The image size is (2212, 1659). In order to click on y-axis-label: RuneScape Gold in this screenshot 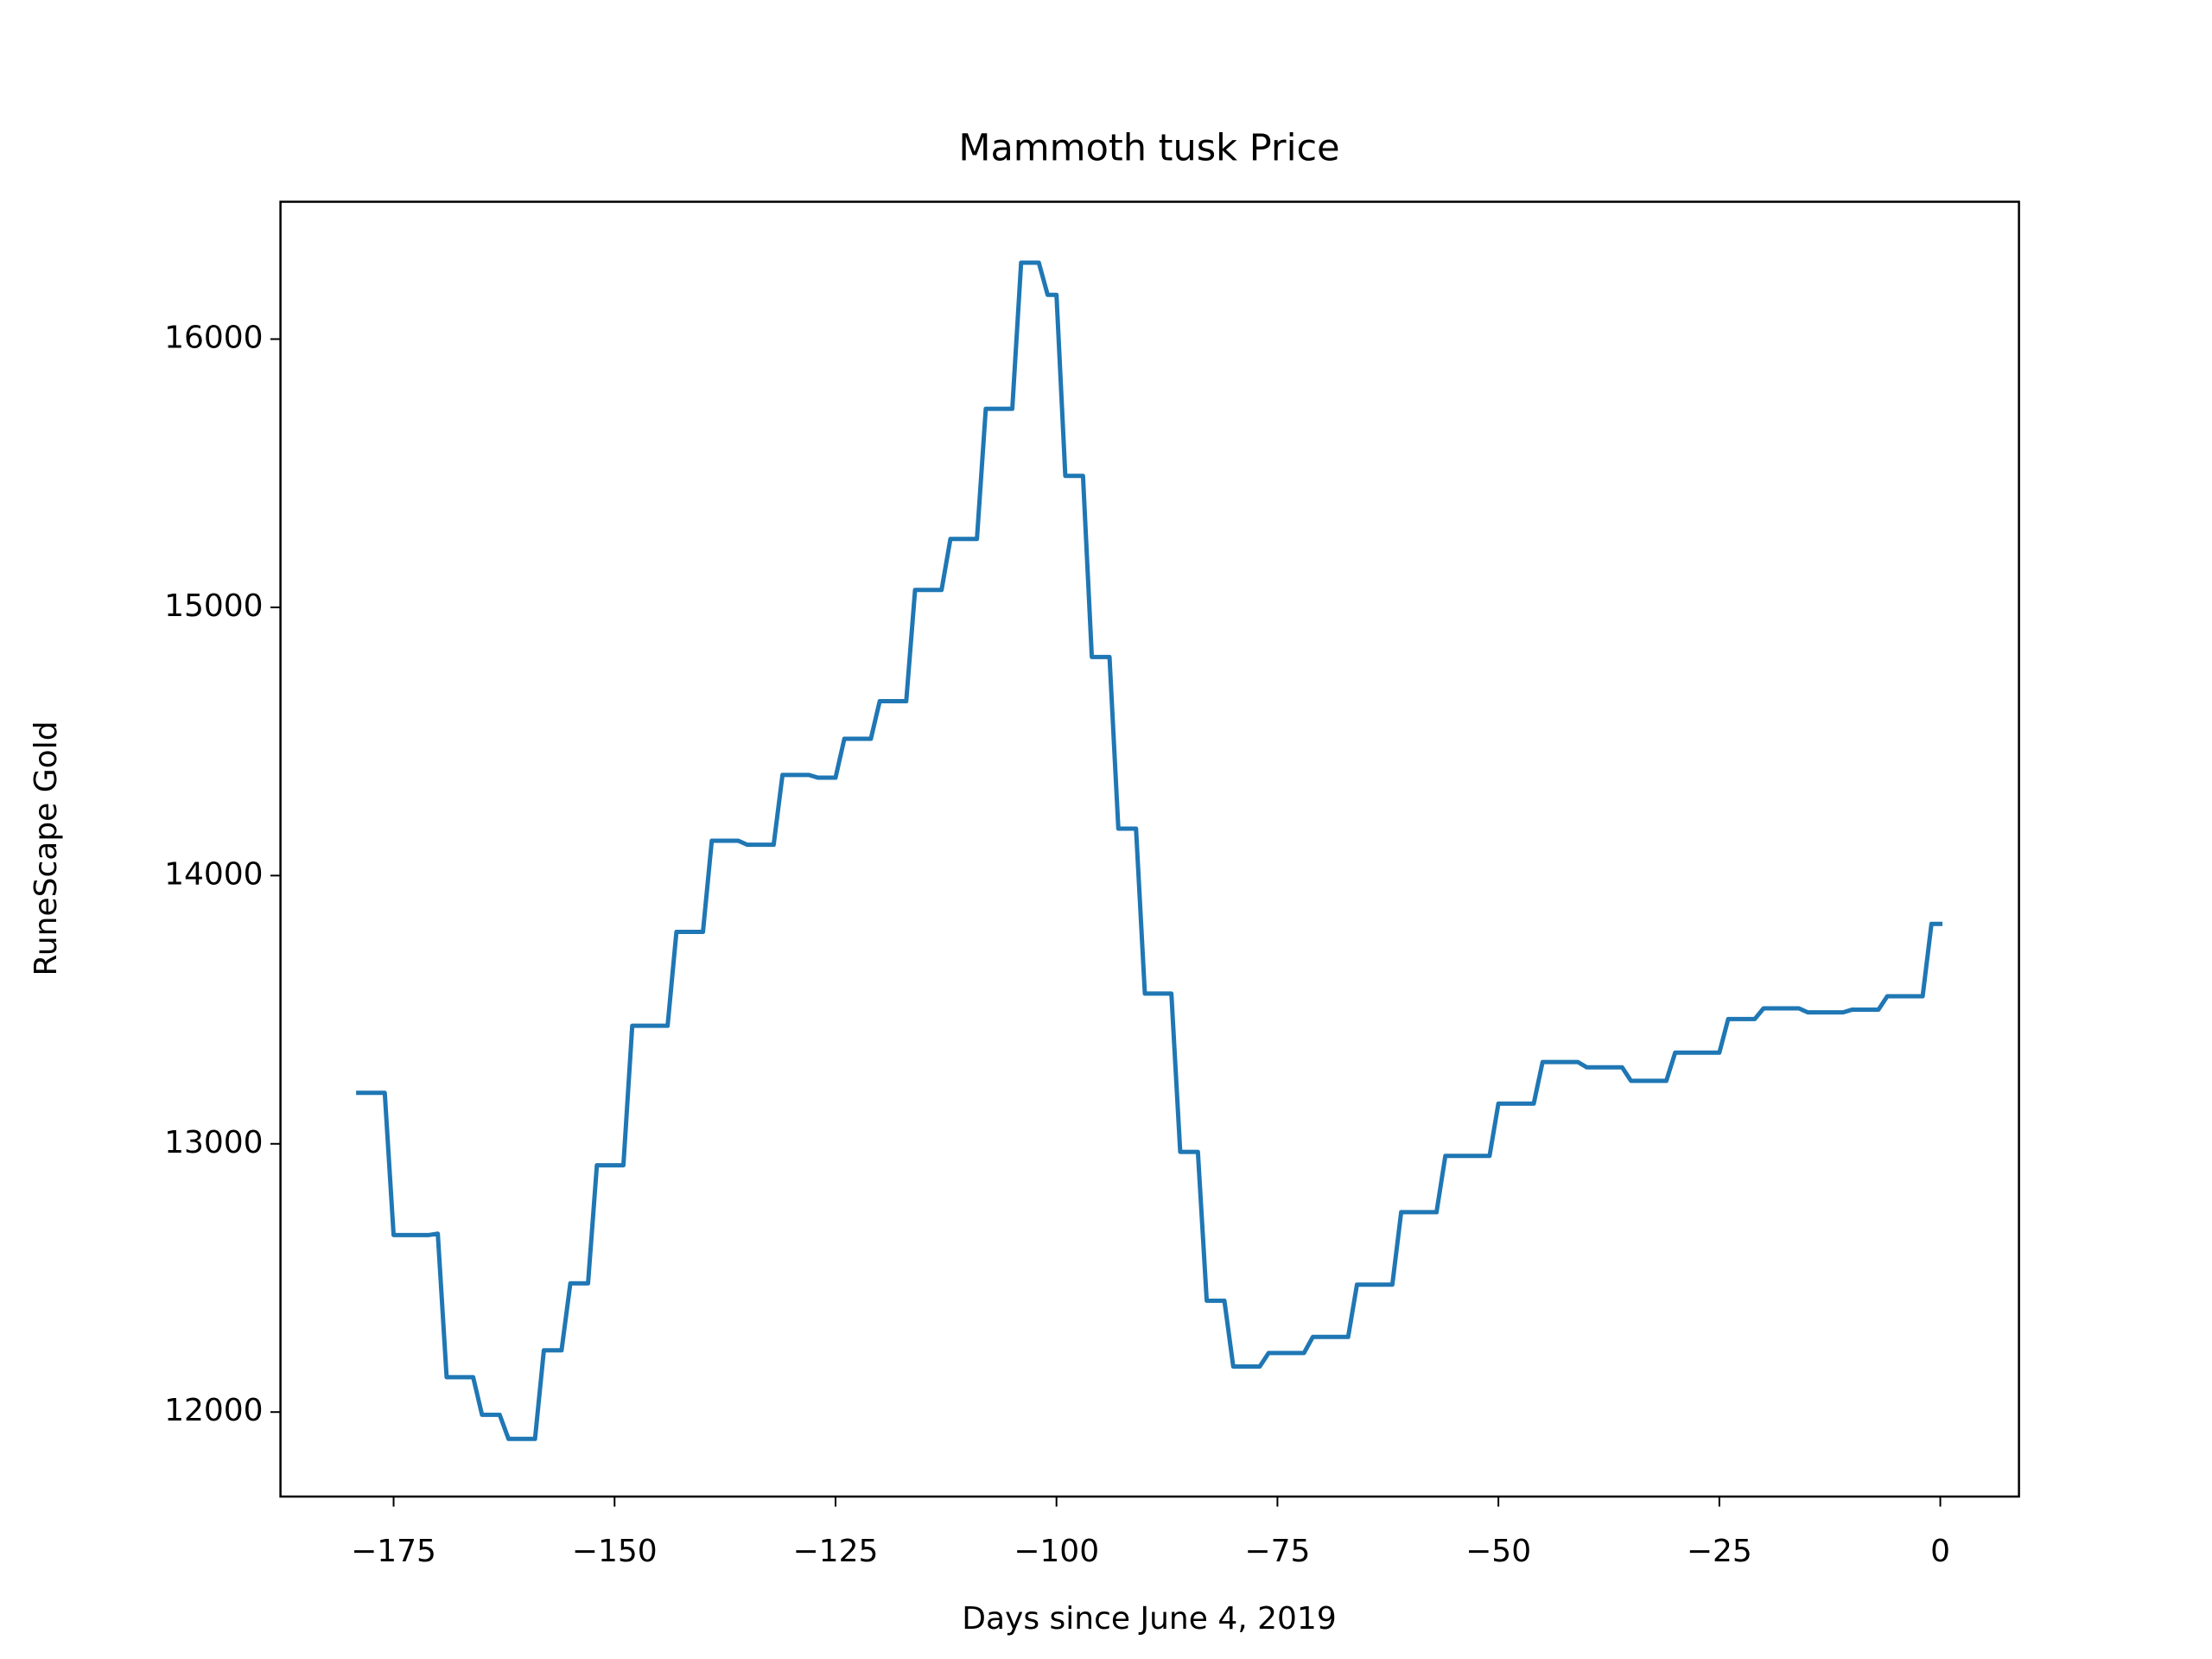, I will do `click(46, 848)`.